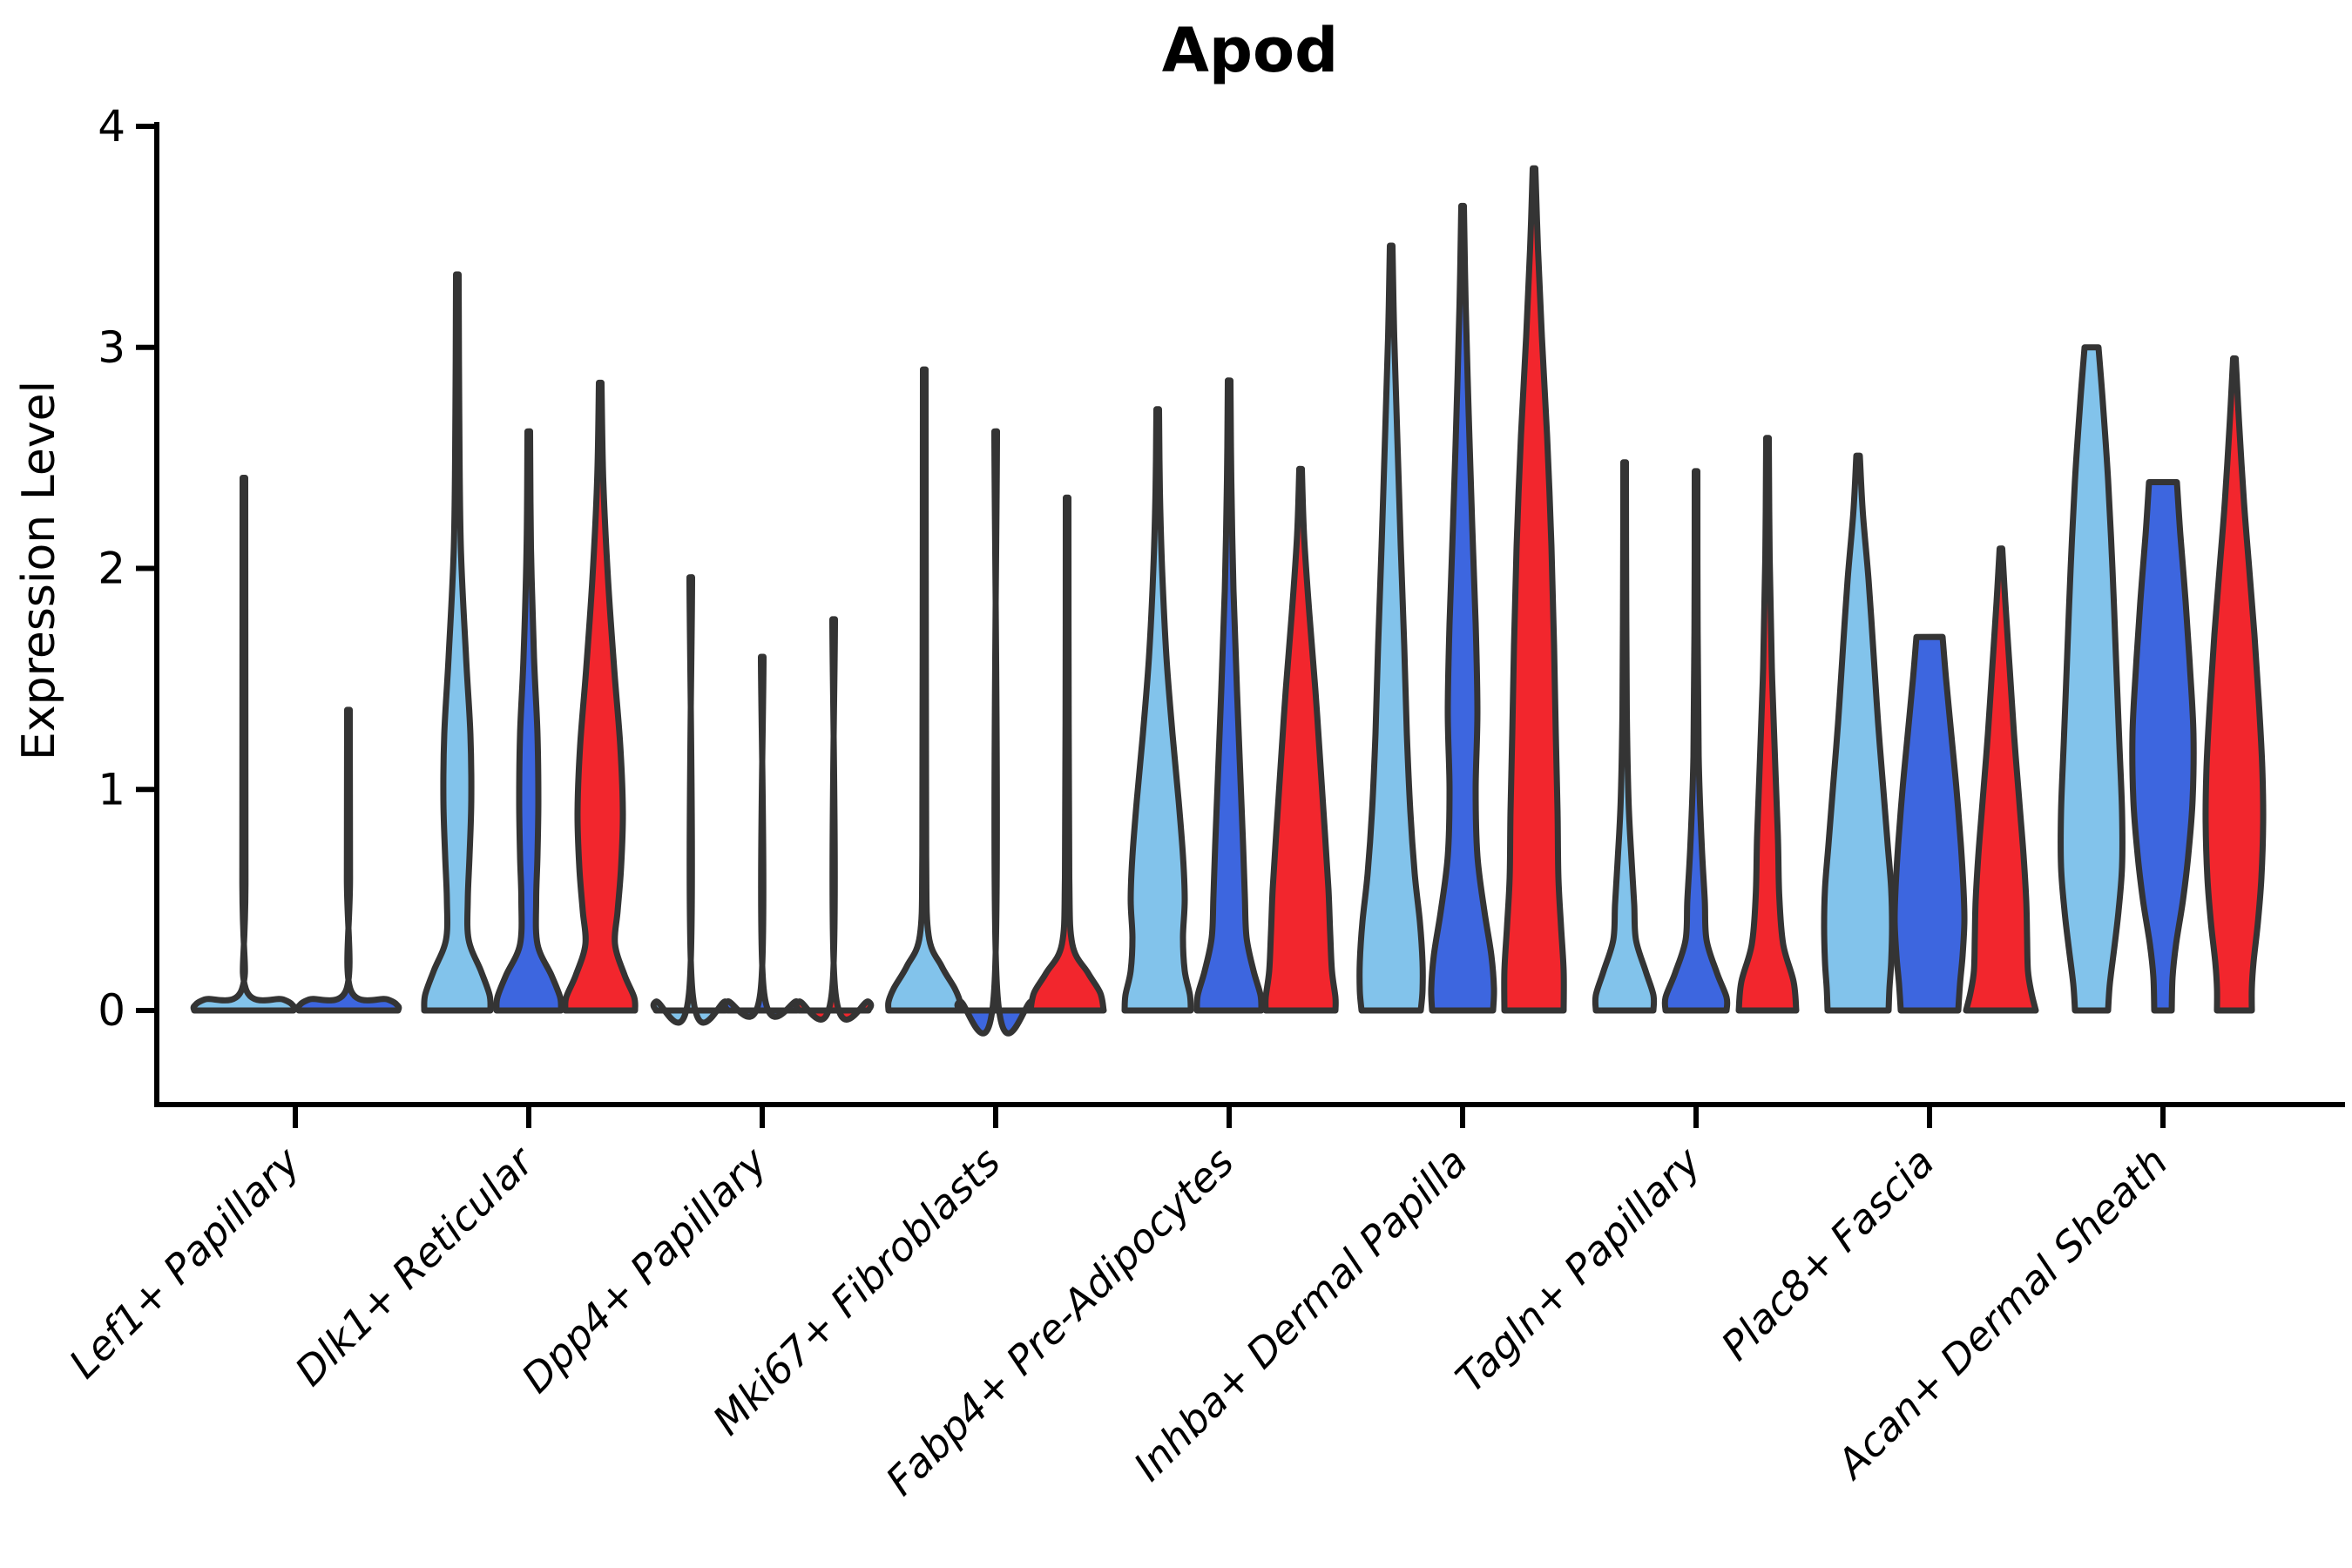  I want to click on chart-title: Apod, so click(1250, 50).